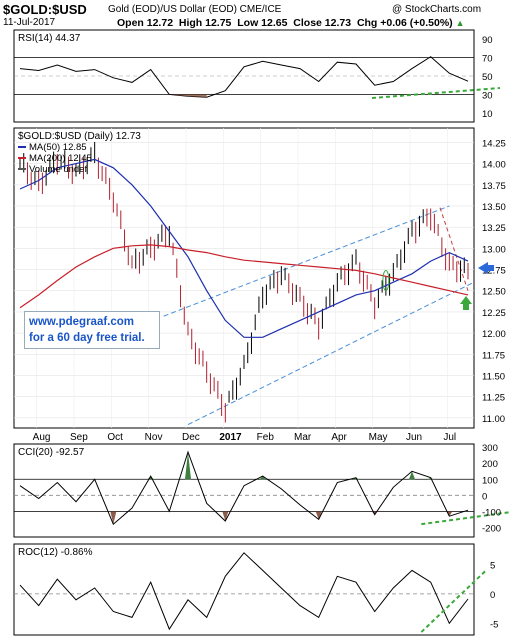 The height and width of the screenshot is (641, 517). I want to click on channel-upper-line, so click(306, 261).